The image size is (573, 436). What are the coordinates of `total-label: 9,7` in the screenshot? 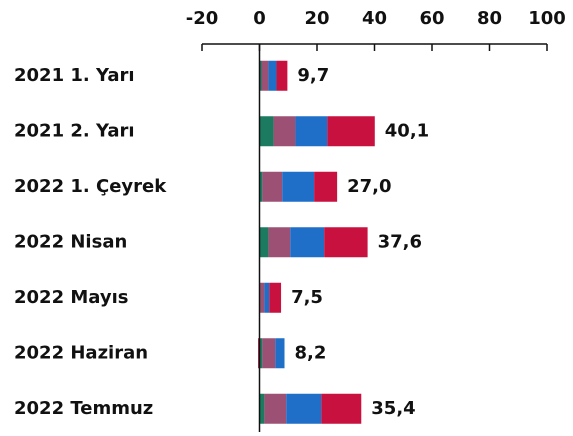 It's located at (313, 75).